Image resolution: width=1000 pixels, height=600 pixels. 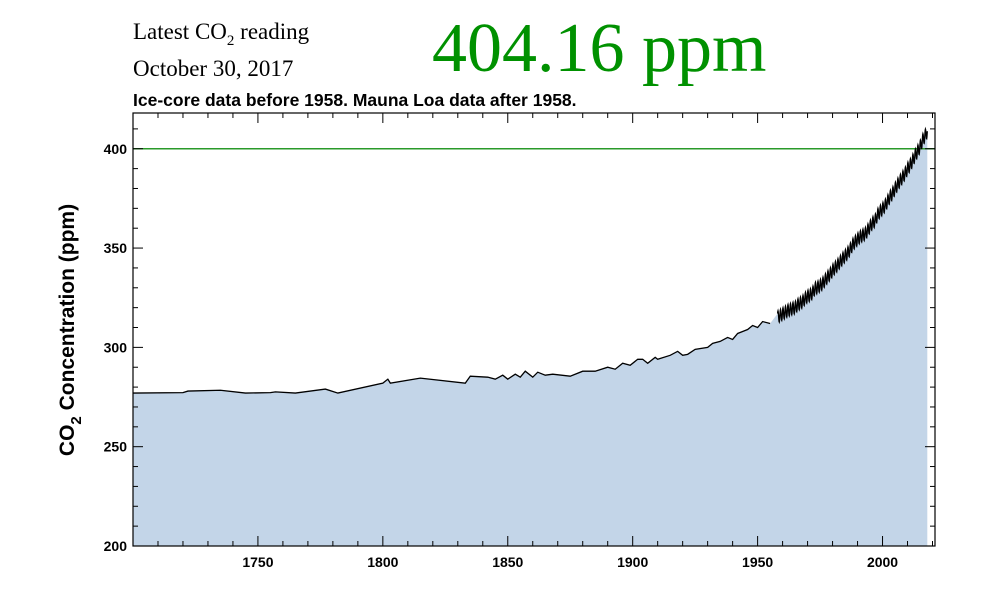 What do you see at coordinates (852, 225) in the screenshot?
I see `mauna-loa-line` at bounding box center [852, 225].